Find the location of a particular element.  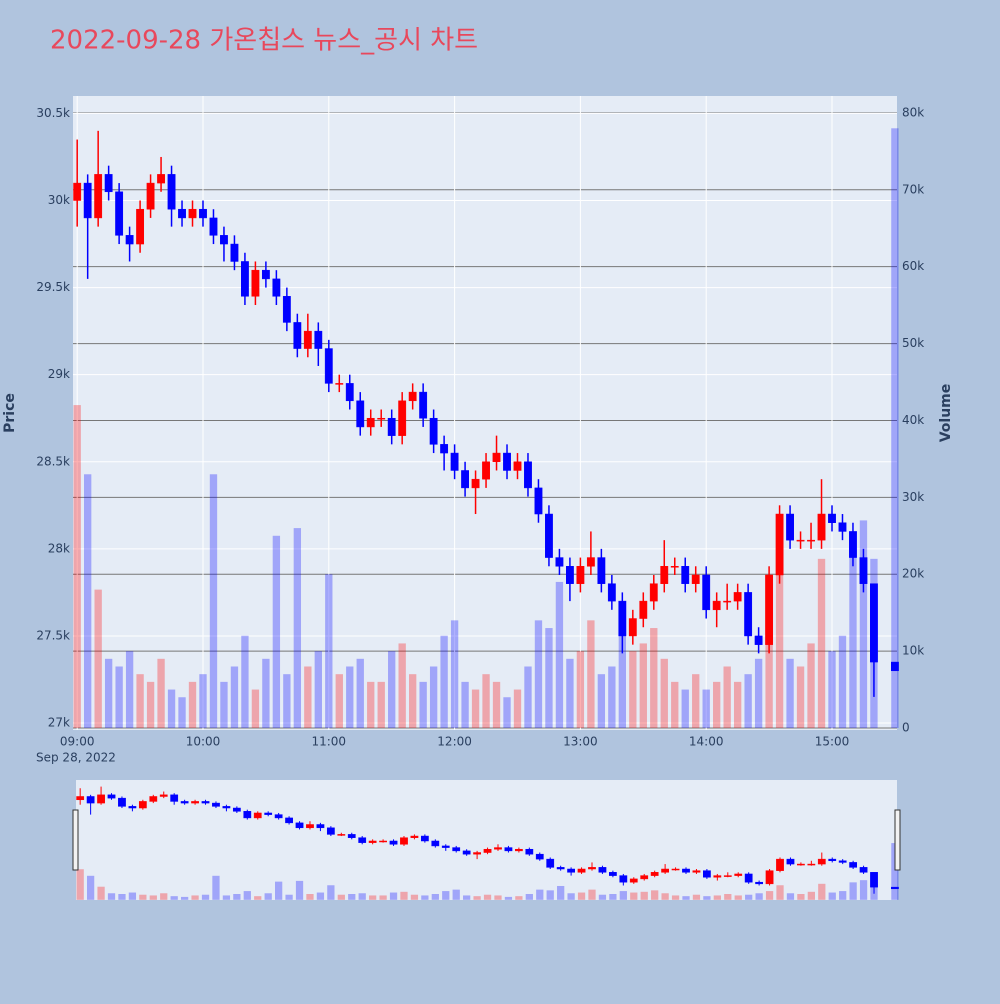

y2-tick-label: 10k is located at coordinates (913, 651).